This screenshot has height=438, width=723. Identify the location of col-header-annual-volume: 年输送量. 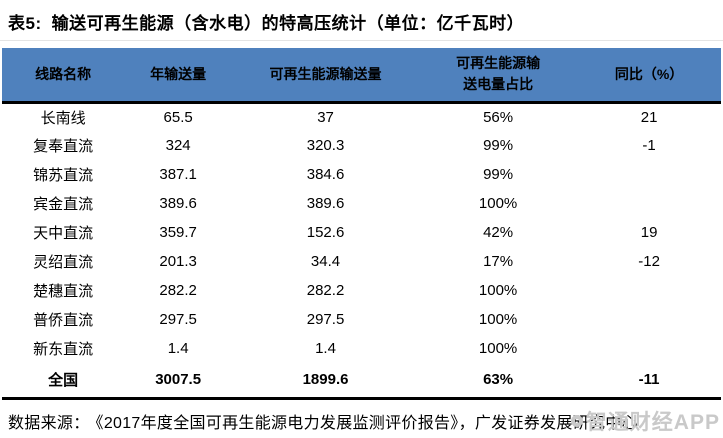
(178, 76).